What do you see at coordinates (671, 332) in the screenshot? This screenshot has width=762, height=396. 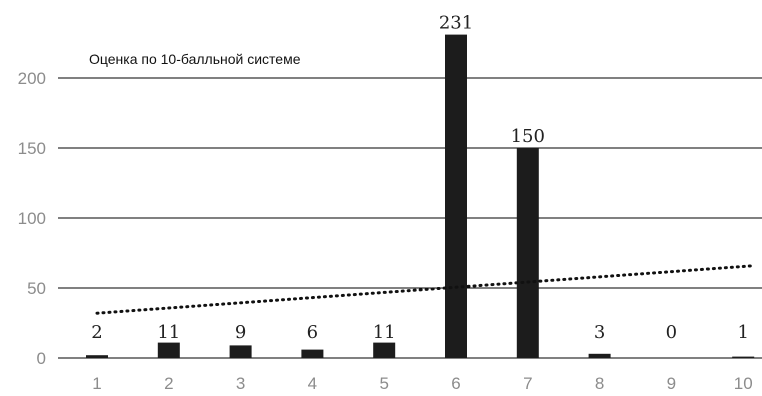 I see `data-label-9: 0` at bounding box center [671, 332].